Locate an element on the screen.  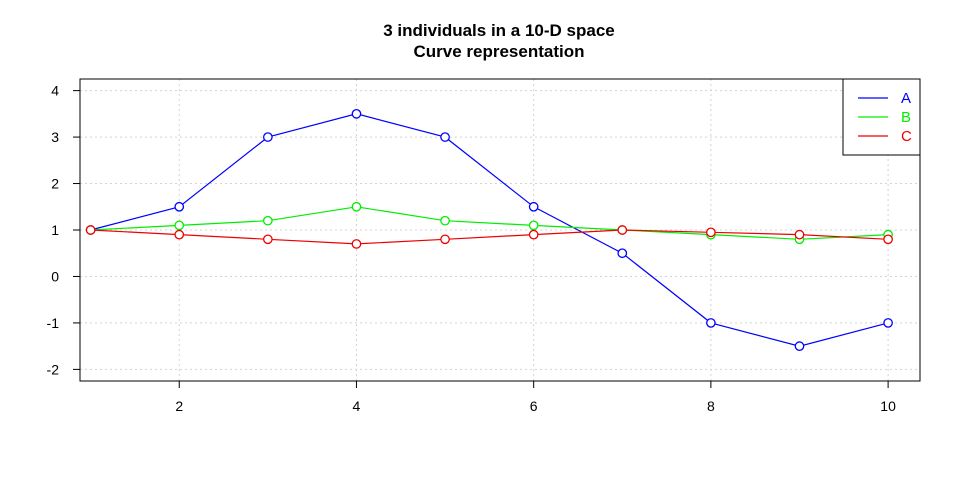
chart-title: 3 individuals in a 10-D space is located at coordinates (498, 30).